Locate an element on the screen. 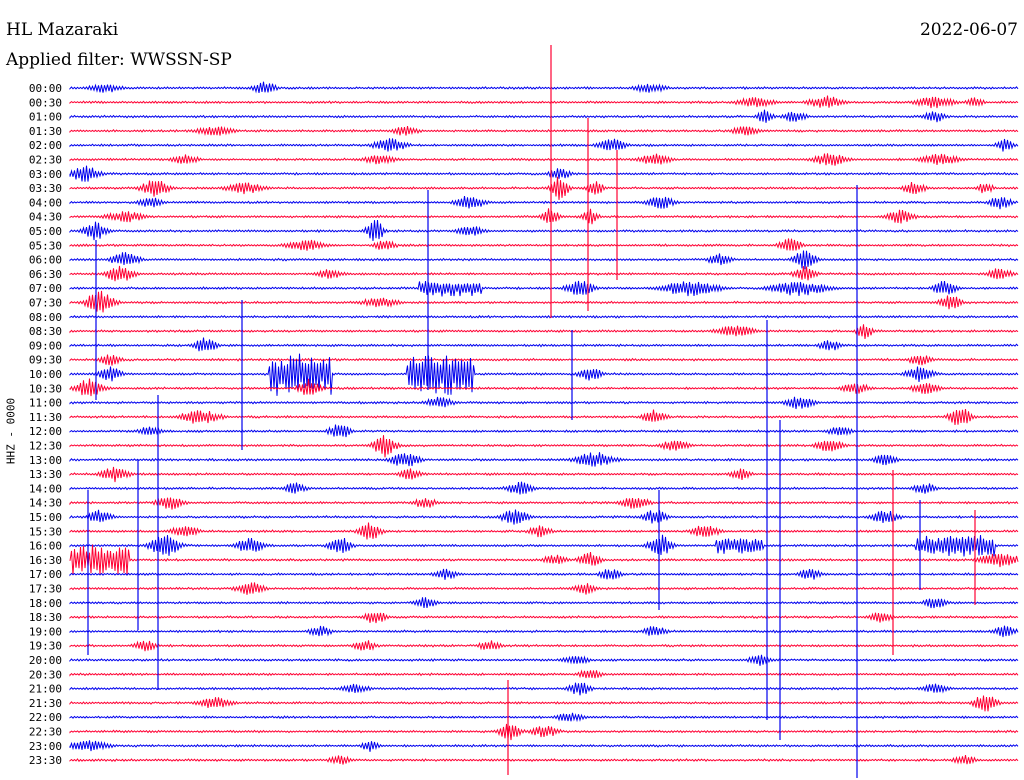 The height and width of the screenshot is (780, 1024). time-label: 07:30 is located at coordinates (45, 303).